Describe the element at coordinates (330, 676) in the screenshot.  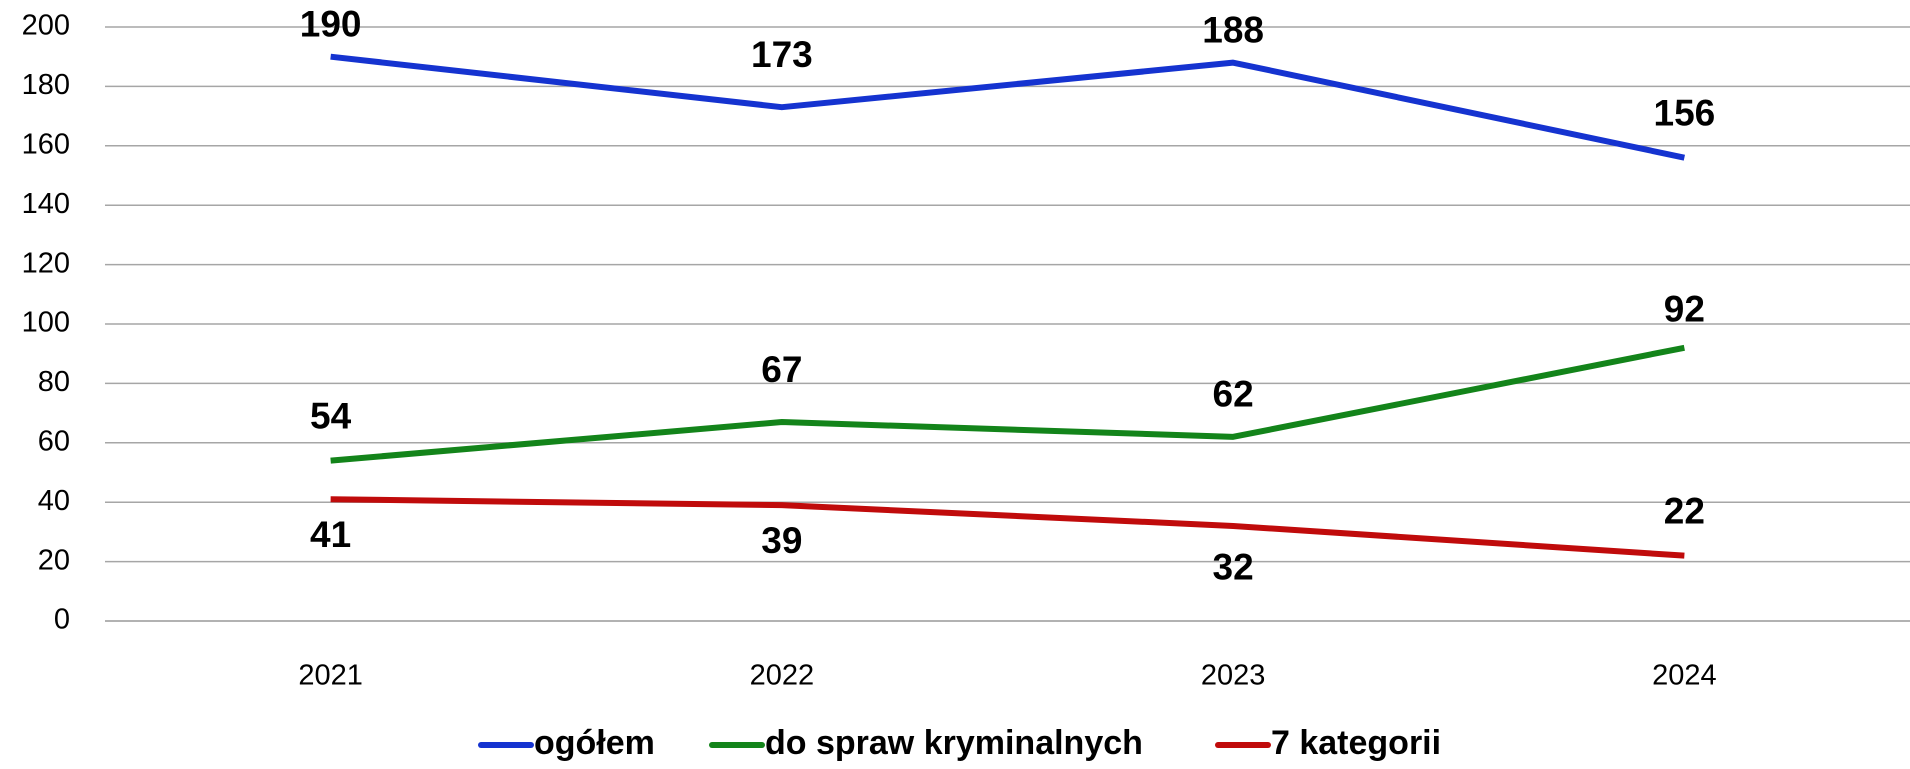
I see `x-tick-label: 2021` at that location.